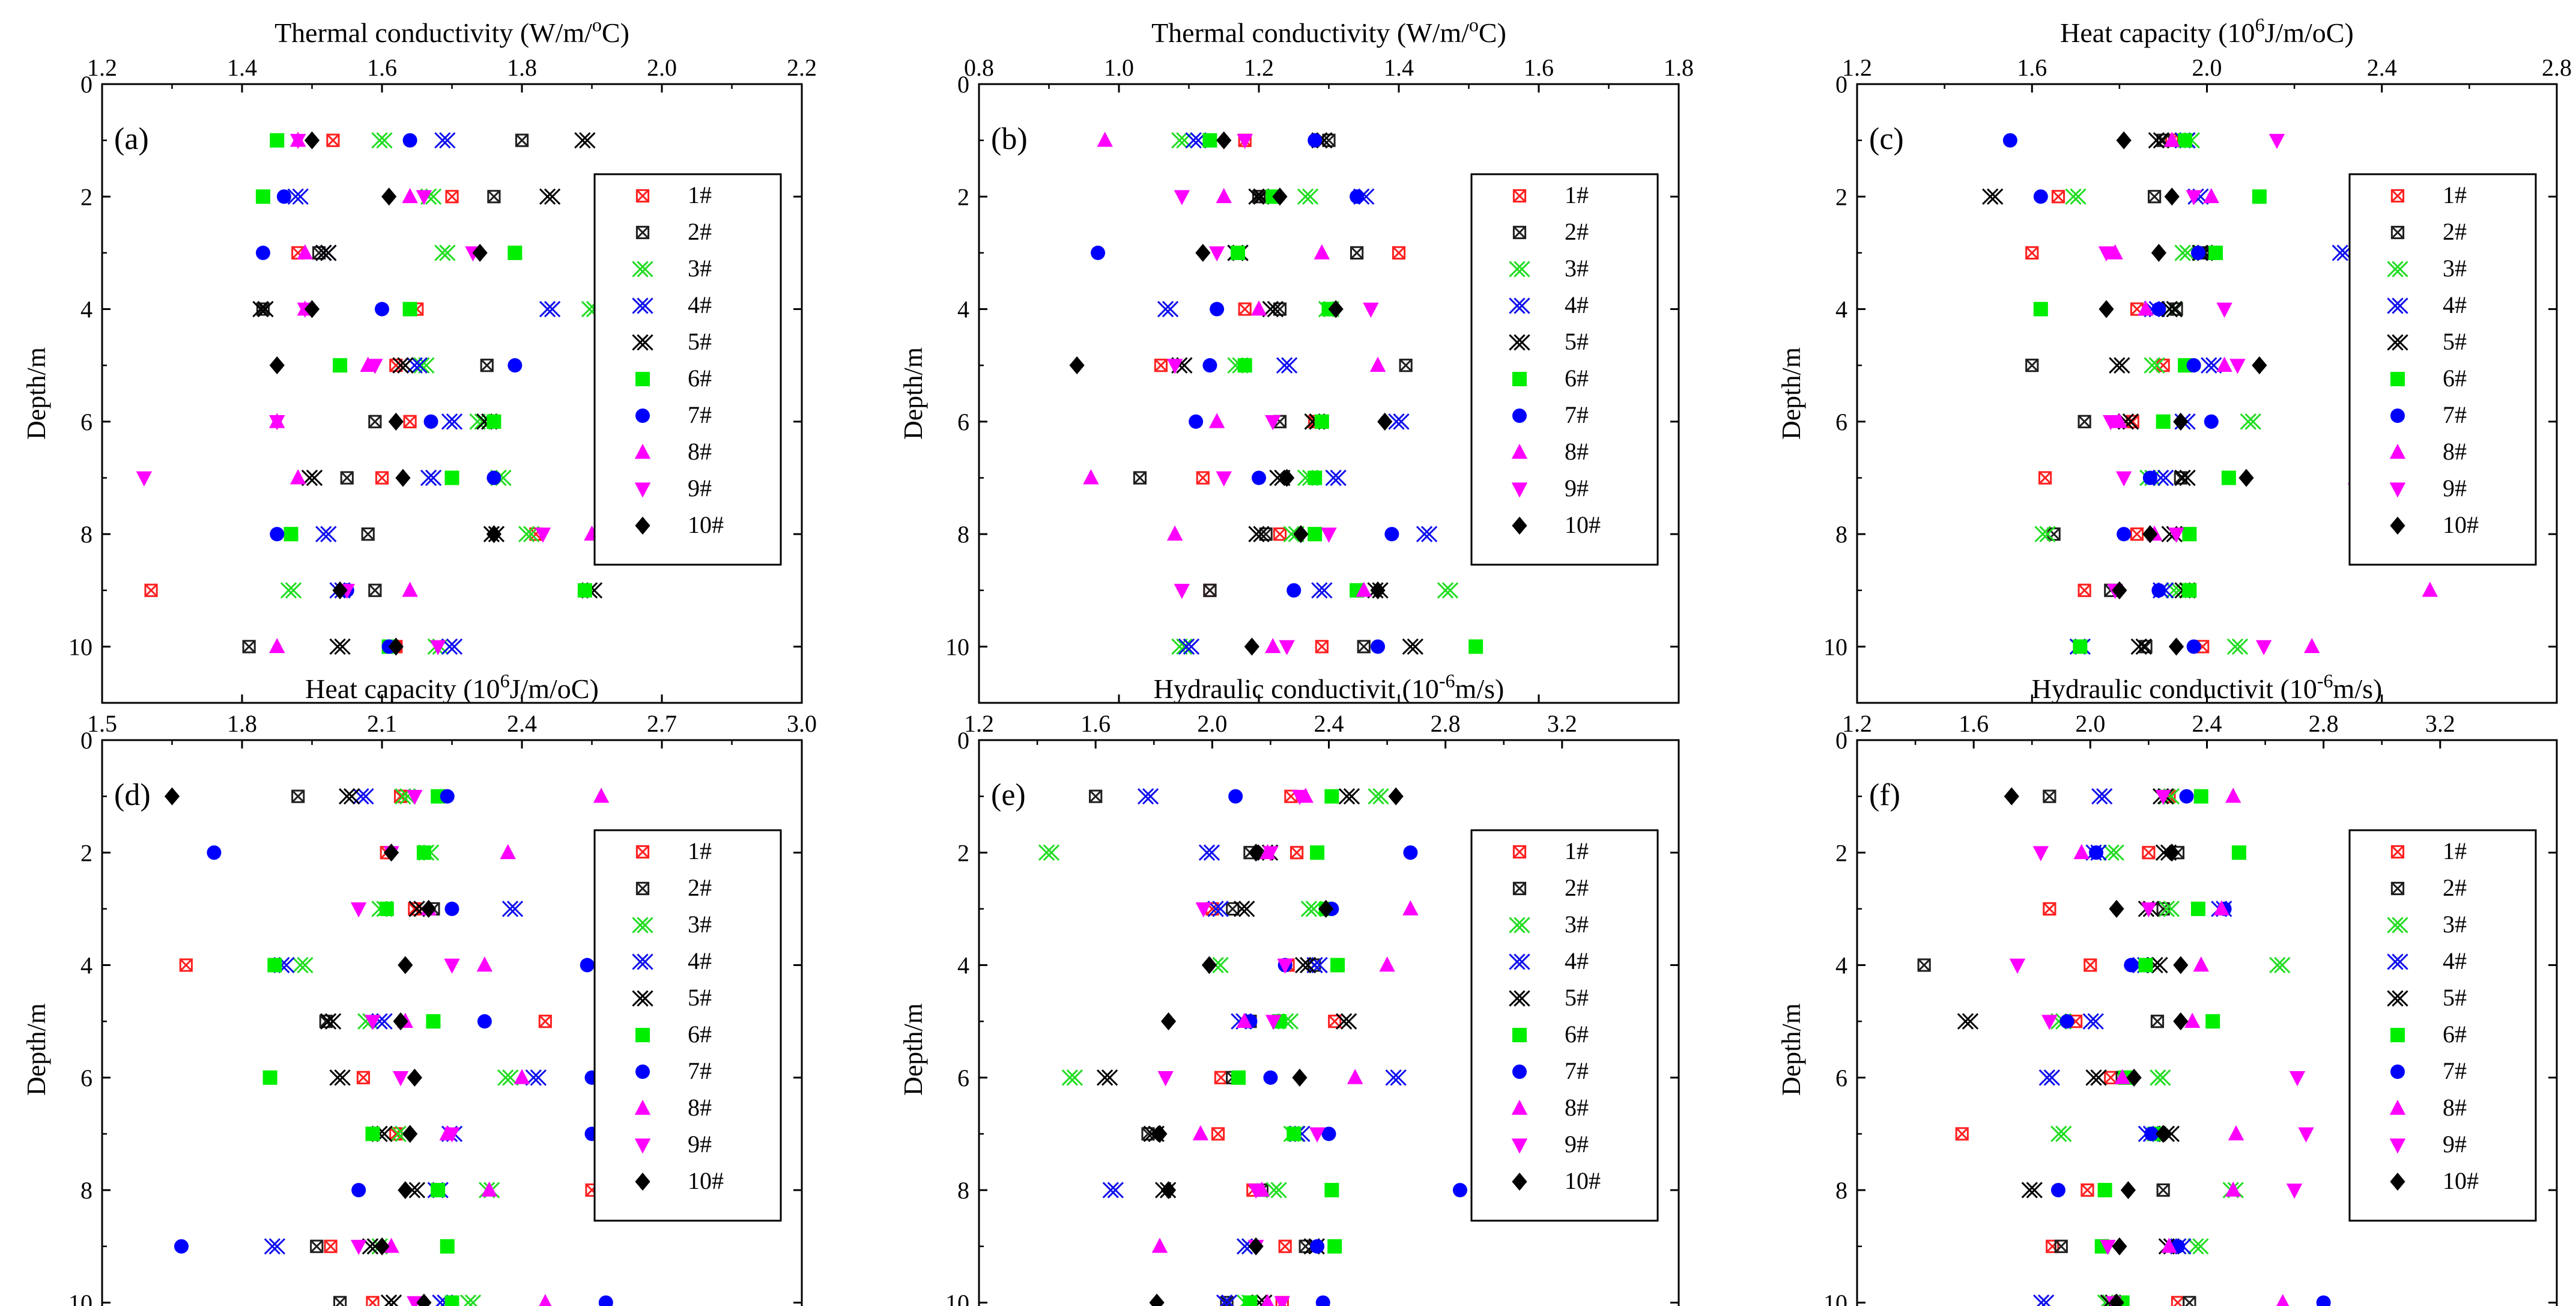 The width and height of the screenshot is (2576, 1306). I want to click on y-axis-label: Depth/m, so click(36, 1049).